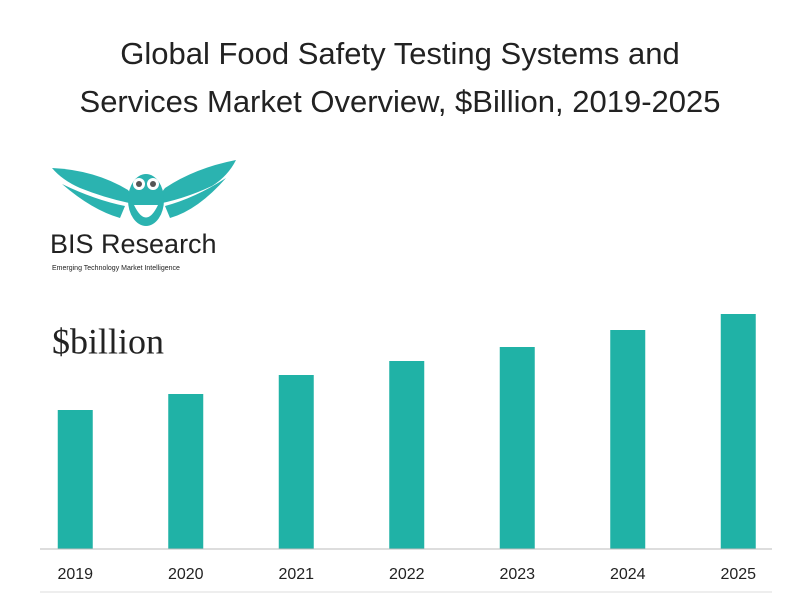 The width and height of the screenshot is (799, 600). I want to click on x-tick-label: 2025, so click(738, 574).